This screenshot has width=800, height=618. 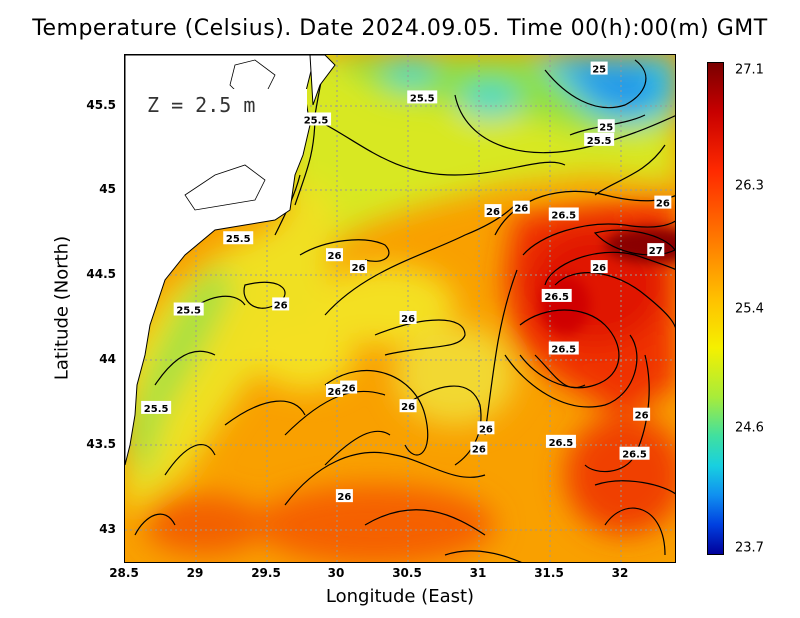 I want to click on x-axis-label: Longitude (East), so click(x=400, y=596).